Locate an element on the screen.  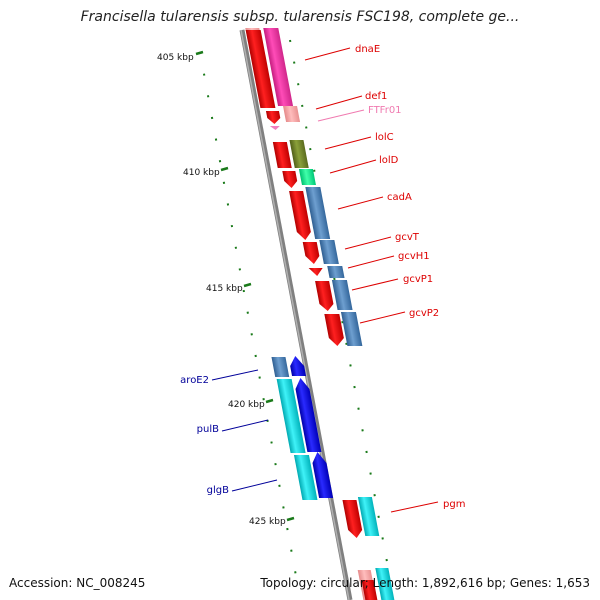
feature-gcvH1-blue is located at coordinates (336, 272).